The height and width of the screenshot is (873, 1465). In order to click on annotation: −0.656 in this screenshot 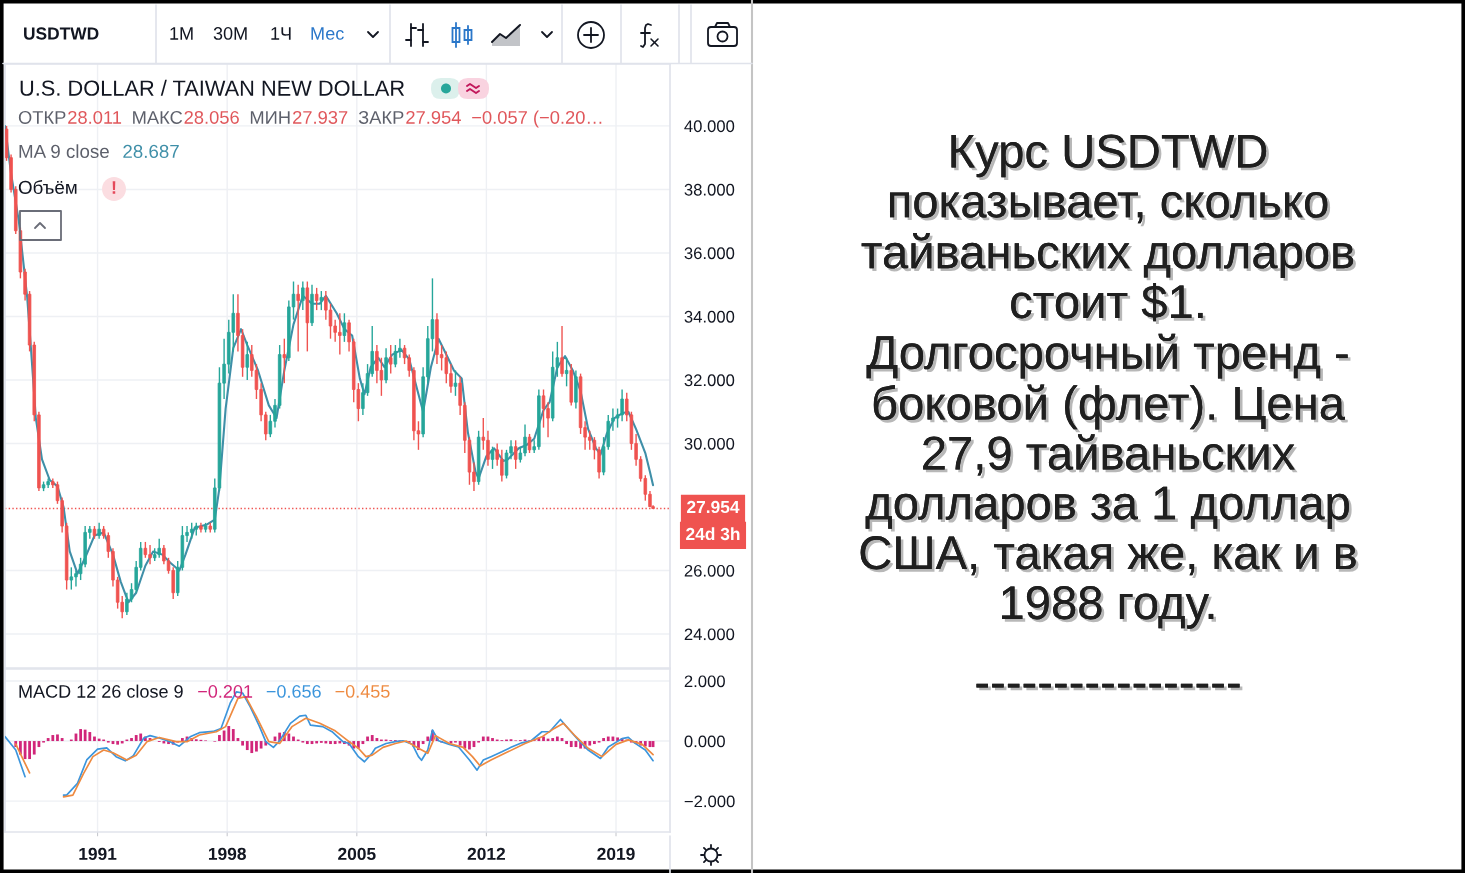, I will do `click(293, 691)`.